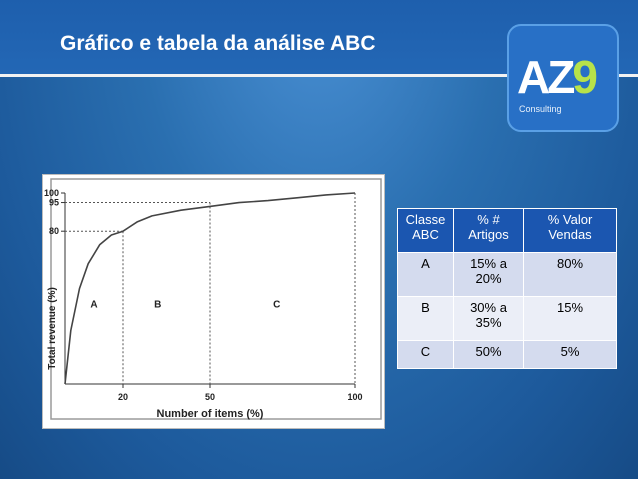 The image size is (638, 479). I want to click on x-tick-label: 100, so click(354, 397).